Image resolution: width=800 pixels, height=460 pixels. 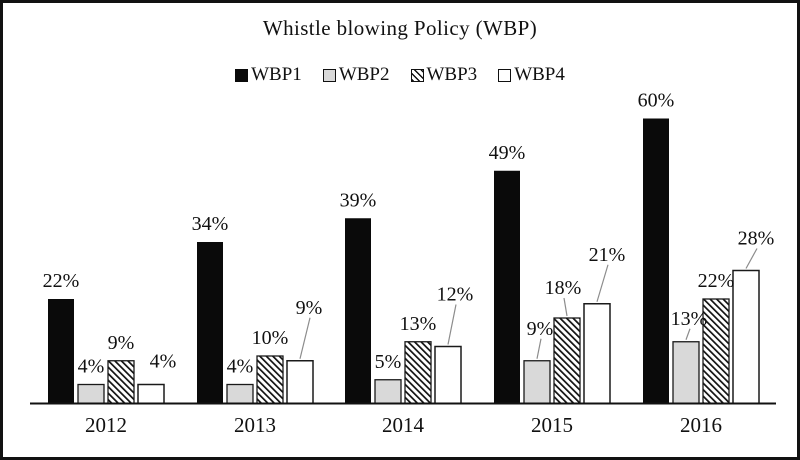 What do you see at coordinates (240, 394) in the screenshot?
I see `bar-wbp2-2013` at bounding box center [240, 394].